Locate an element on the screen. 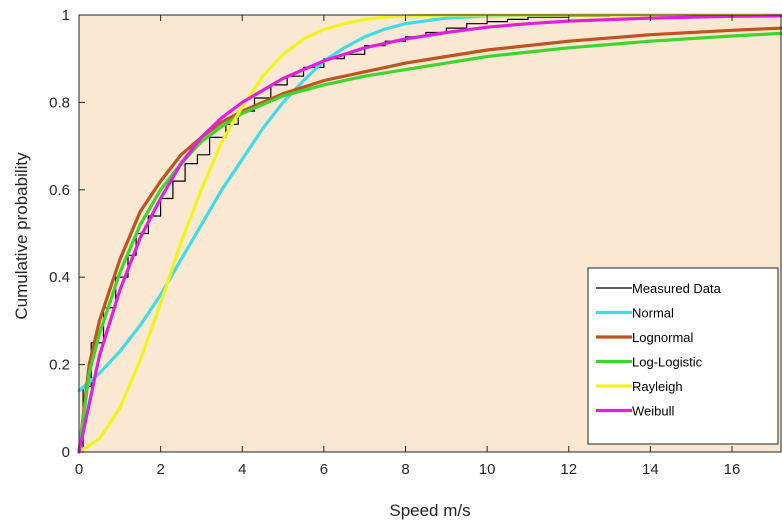 This screenshot has height=524, width=782. x-tick-label: 16 is located at coordinates (732, 469).